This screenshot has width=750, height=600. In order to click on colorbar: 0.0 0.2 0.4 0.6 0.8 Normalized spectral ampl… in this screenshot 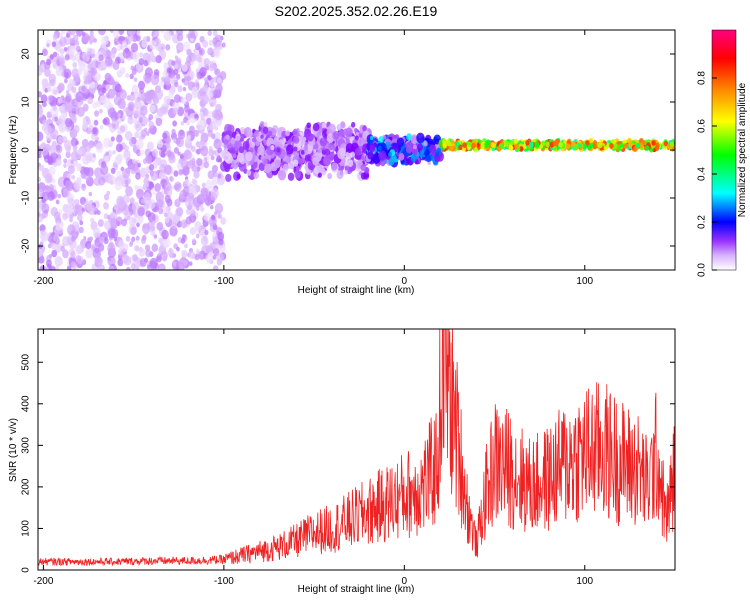, I will do `click(722, 153)`.